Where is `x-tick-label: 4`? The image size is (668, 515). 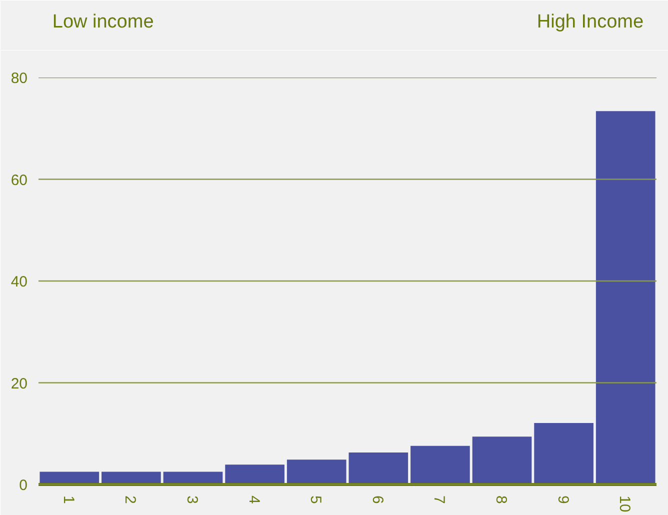 x-tick-label: 4 is located at coordinates (253, 500).